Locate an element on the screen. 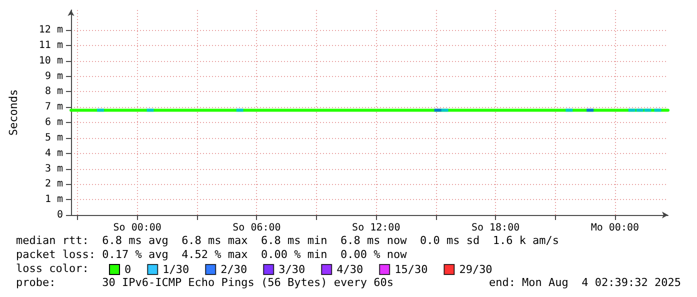  text: packet loss: 0.17 % avg 4.52 % max 0.00 % min 0.00 % now is located at coordinates (212, 254).